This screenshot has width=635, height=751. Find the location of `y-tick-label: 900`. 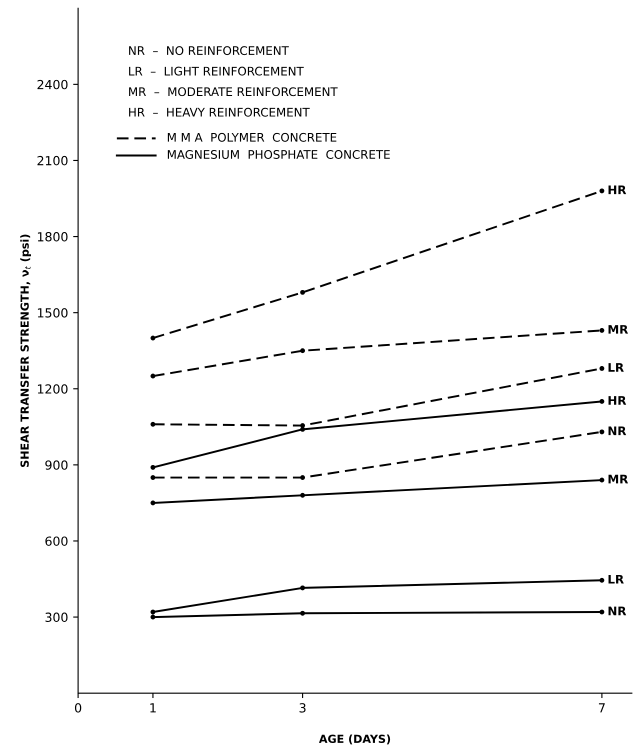

y-tick-label: 900 is located at coordinates (56, 465).